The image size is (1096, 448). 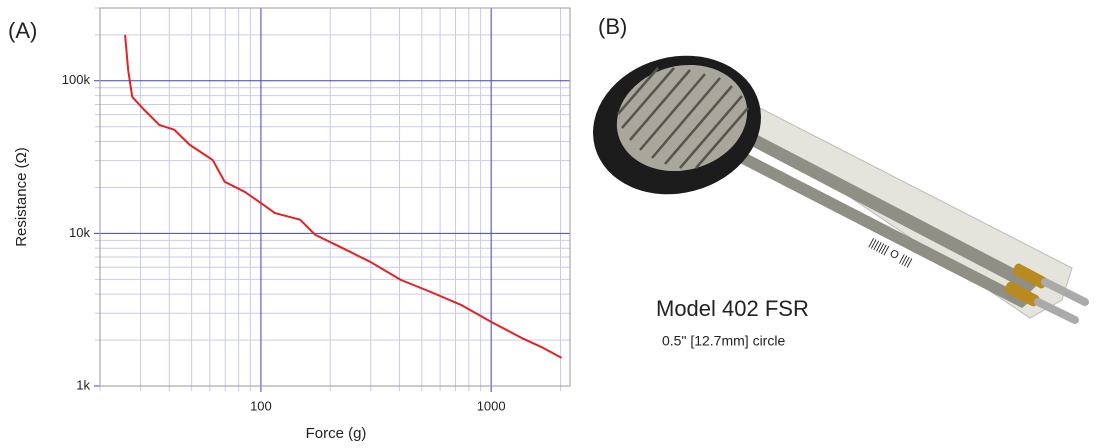 I want to click on photo-subtitle: 0.5" [12.7mm] circle, so click(x=723, y=341).